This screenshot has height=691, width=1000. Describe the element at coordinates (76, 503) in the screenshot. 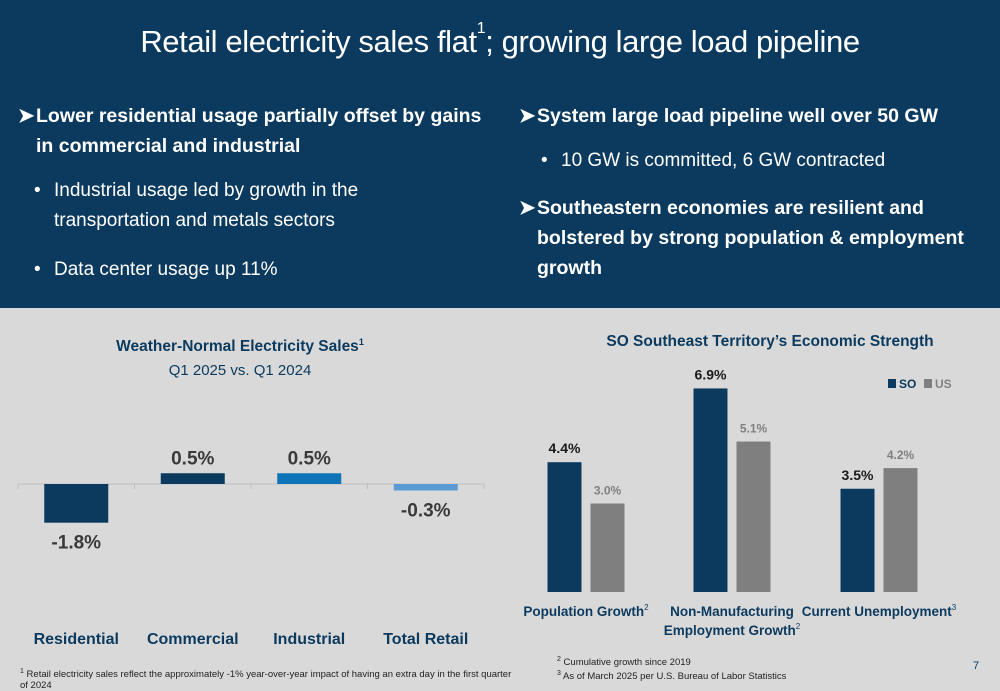

I see `bar-residential` at that location.